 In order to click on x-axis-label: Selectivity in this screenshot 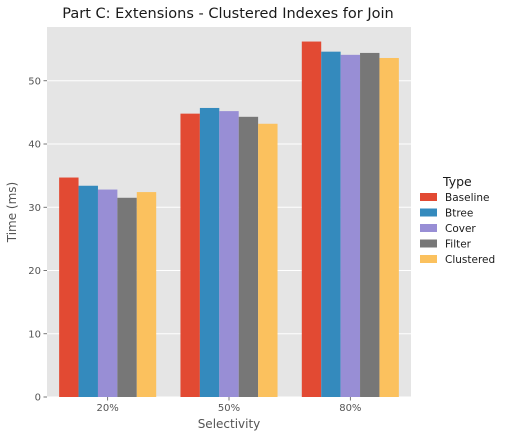, I will do `click(229, 424)`.